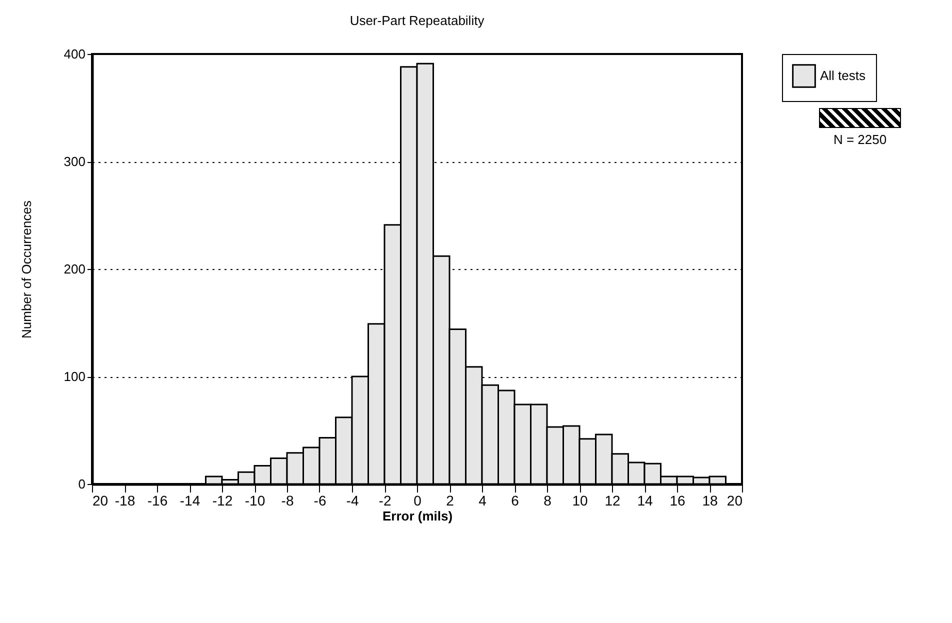 This screenshot has height=623, width=952. I want to click on x-tick-label: -4, so click(352, 500).